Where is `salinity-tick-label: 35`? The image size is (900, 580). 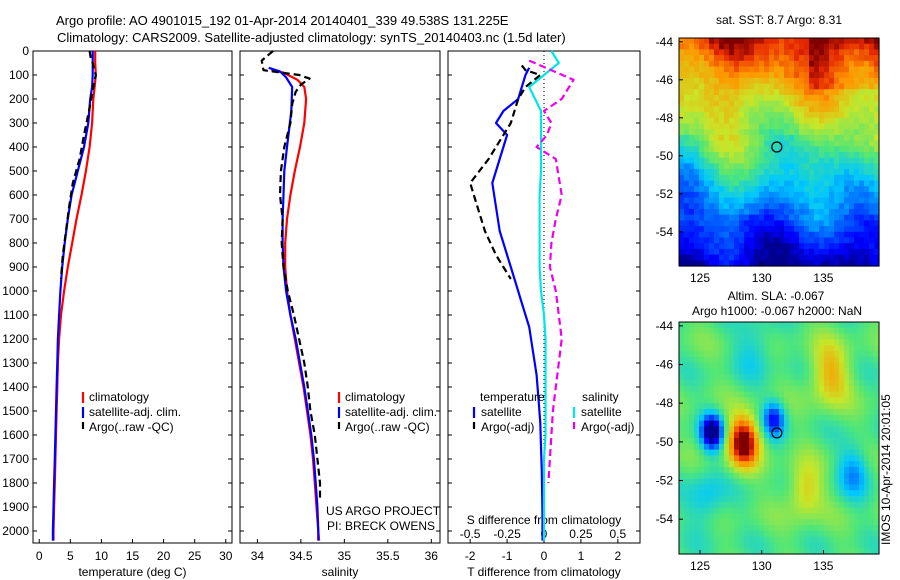 salinity-tick-label: 35 is located at coordinates (345, 556).